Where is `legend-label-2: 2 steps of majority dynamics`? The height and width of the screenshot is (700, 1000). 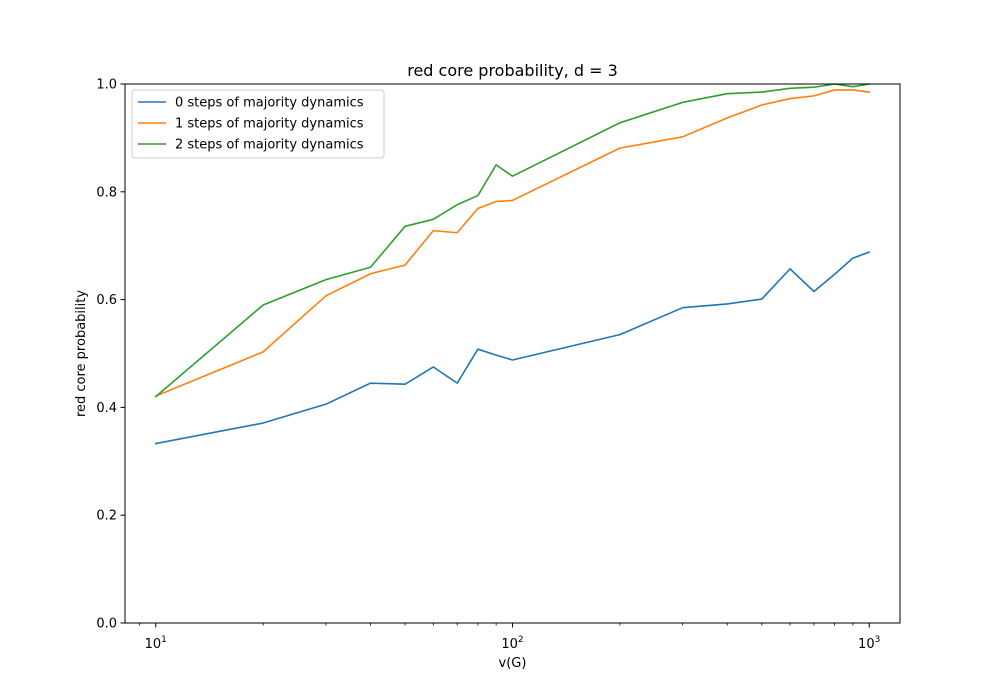 legend-label-2: 2 steps of majority dynamics is located at coordinates (269, 145).